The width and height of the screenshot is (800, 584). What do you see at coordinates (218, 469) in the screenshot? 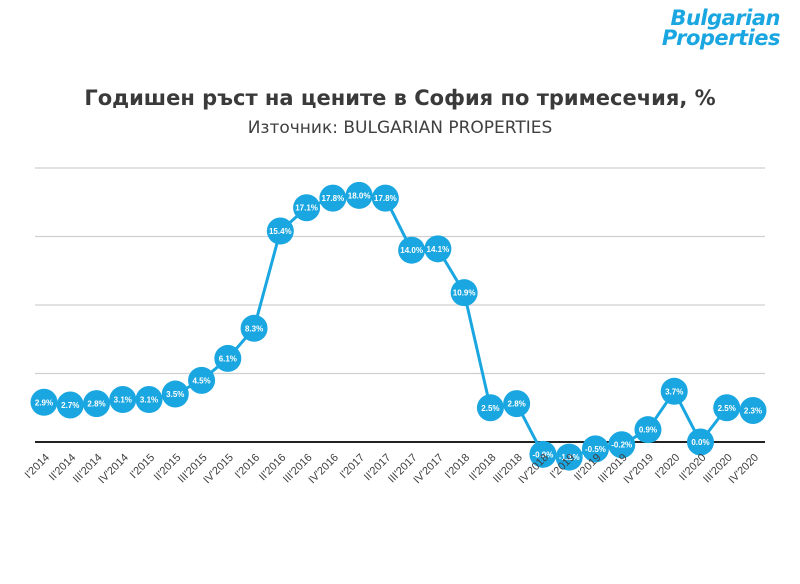
I see `x-tick-label: IV'2015` at bounding box center [218, 469].